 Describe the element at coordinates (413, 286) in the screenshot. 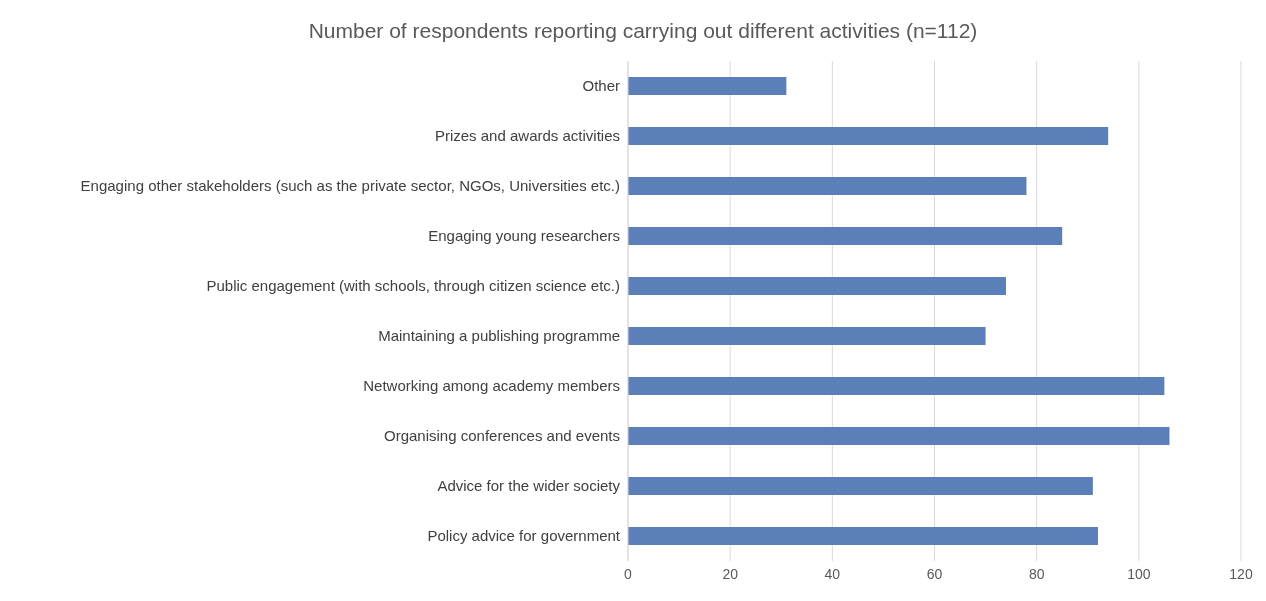

I see `y-tick-label: Public engagement (with schools, through citizen science etc.)` at that location.